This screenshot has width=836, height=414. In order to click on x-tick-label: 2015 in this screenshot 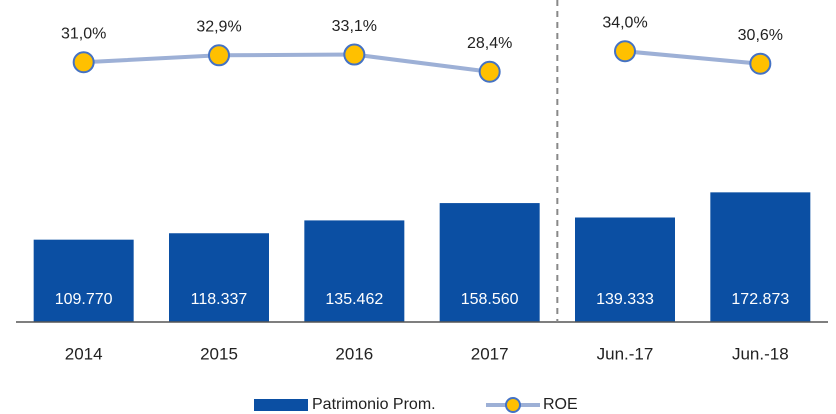, I will do `click(219, 353)`.